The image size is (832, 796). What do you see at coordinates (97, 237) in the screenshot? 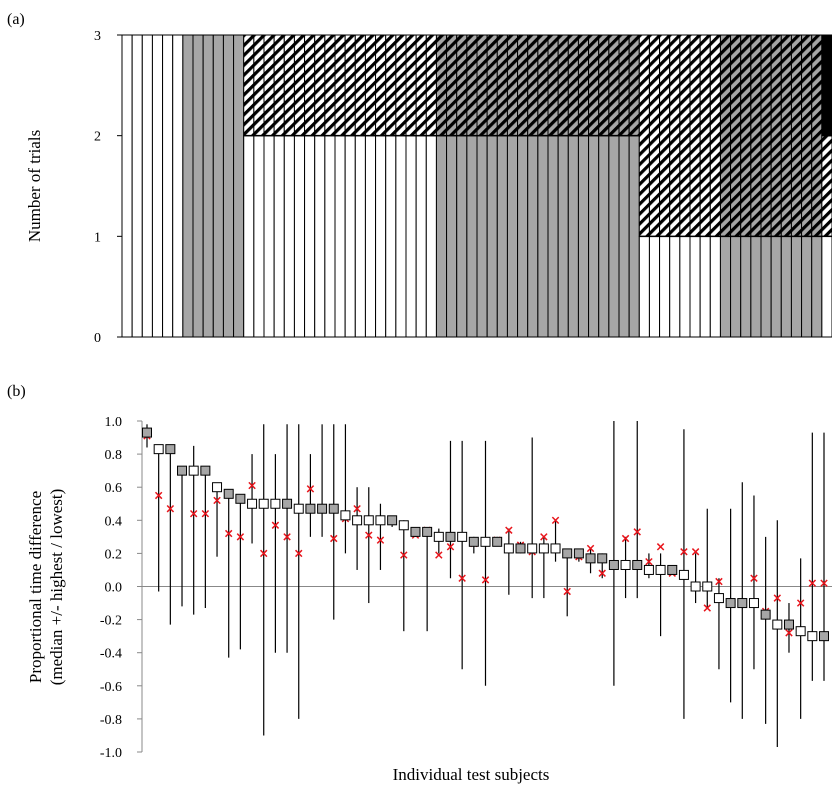
I see `y-tick-label: 1` at bounding box center [97, 237].